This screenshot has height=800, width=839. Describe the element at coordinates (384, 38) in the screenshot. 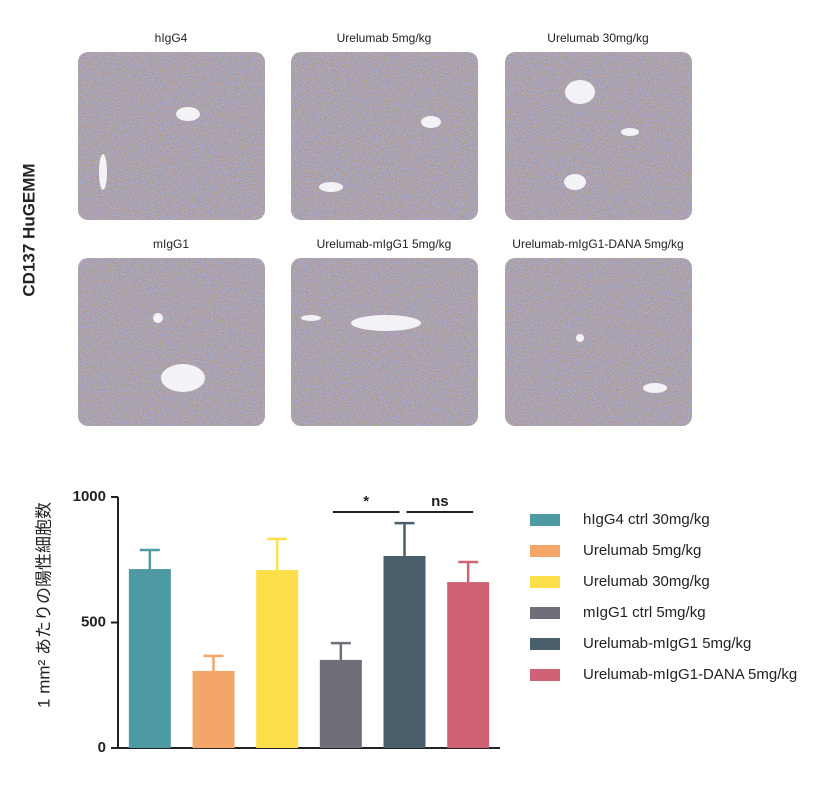

I see `panel-title: Urelumab 5mg/kg` at that location.